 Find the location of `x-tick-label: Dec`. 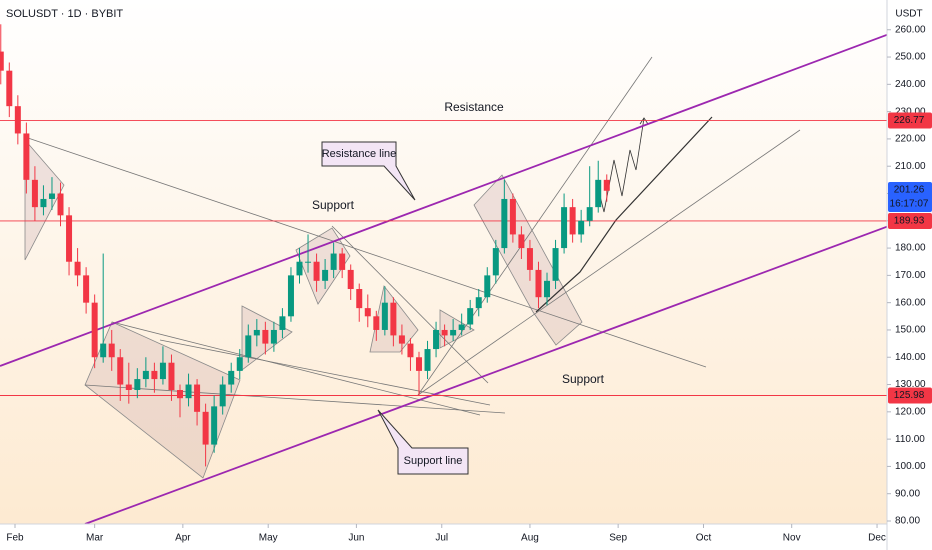

x-tick-label: Dec is located at coordinates (877, 538).